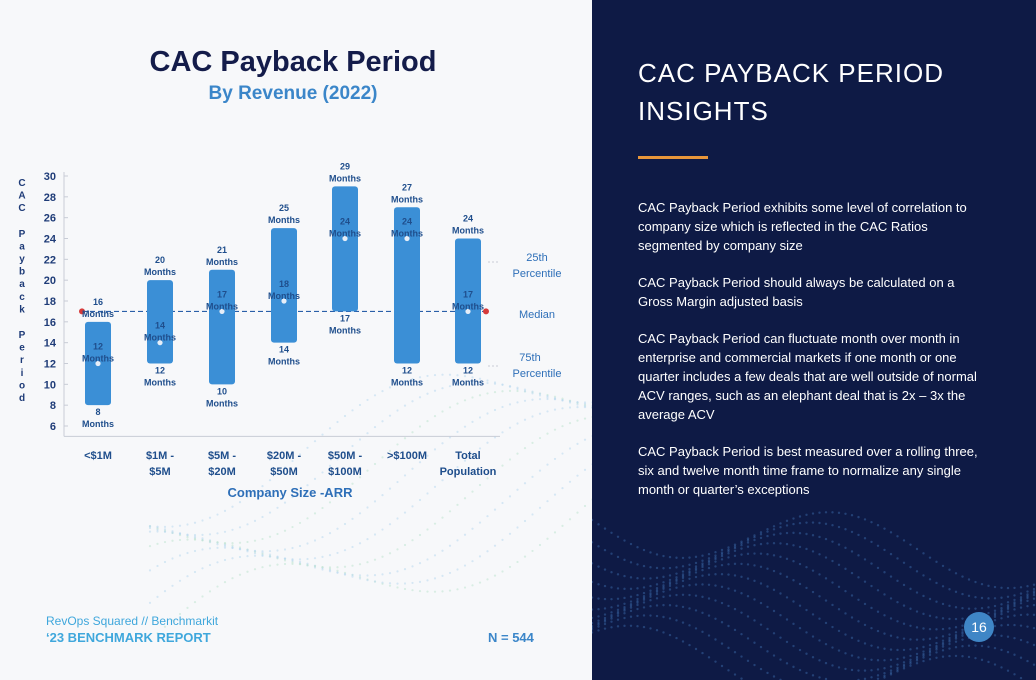  Describe the element at coordinates (50, 344) in the screenshot. I see `y-tick-label: 14` at that location.